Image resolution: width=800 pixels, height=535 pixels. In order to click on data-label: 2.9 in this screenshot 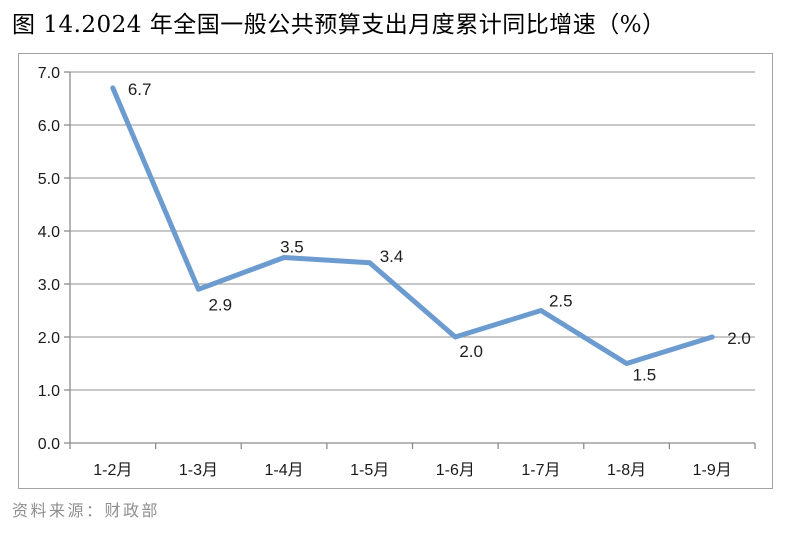, I will do `click(220, 304)`.